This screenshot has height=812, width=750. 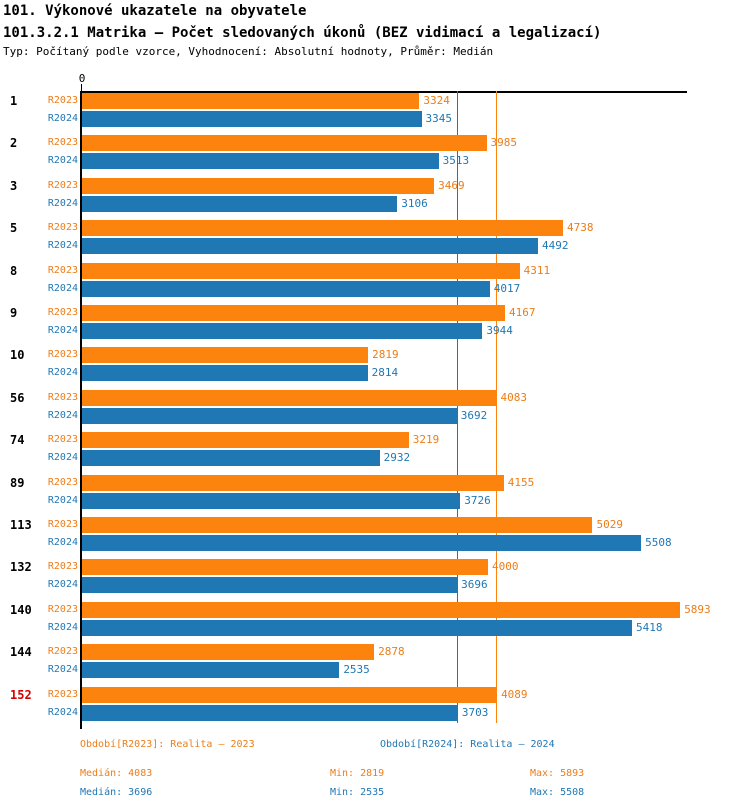 What do you see at coordinates (555, 246) in the screenshot?
I see `bar-value: 4492` at bounding box center [555, 246].